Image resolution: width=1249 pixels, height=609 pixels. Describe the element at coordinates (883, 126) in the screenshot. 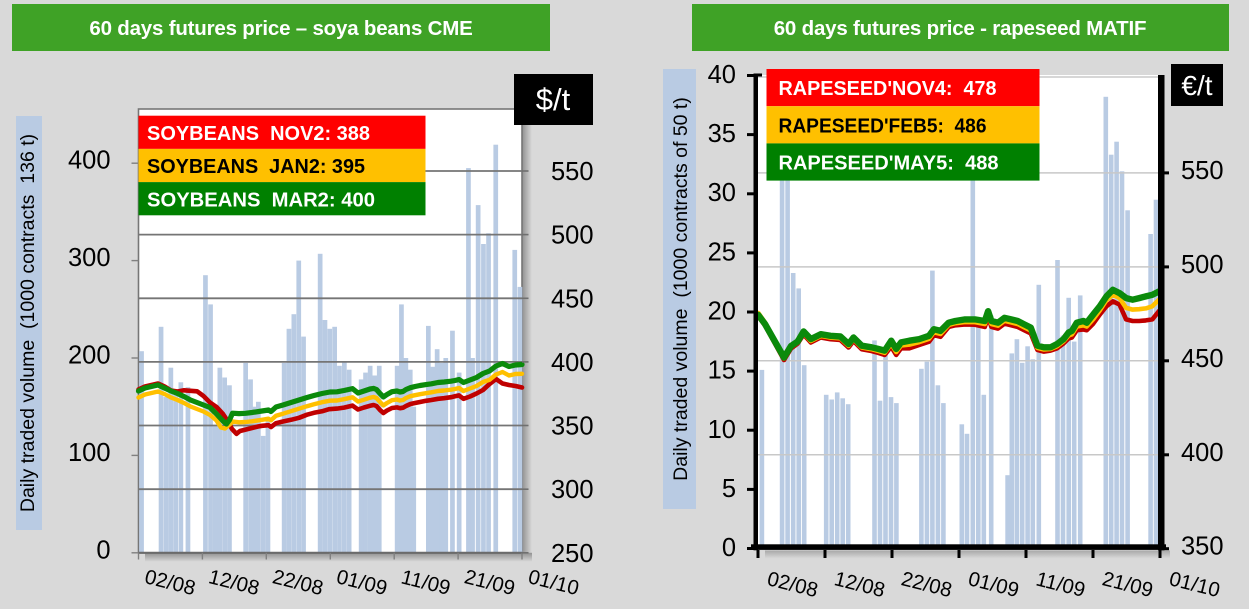

I see `svg-text: RAPESEED'FEB5: 486` at that location.